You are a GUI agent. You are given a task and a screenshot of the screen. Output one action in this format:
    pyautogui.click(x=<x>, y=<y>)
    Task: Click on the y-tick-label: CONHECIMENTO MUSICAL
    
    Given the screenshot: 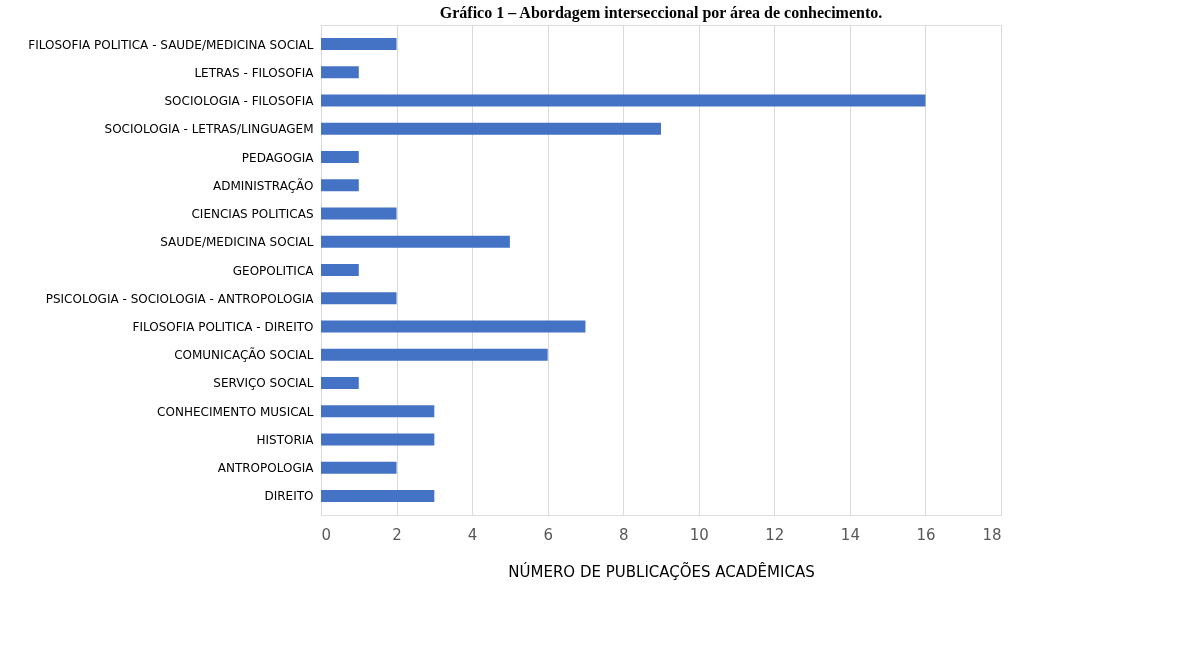 What is the action you would take?
    pyautogui.click(x=235, y=411)
    